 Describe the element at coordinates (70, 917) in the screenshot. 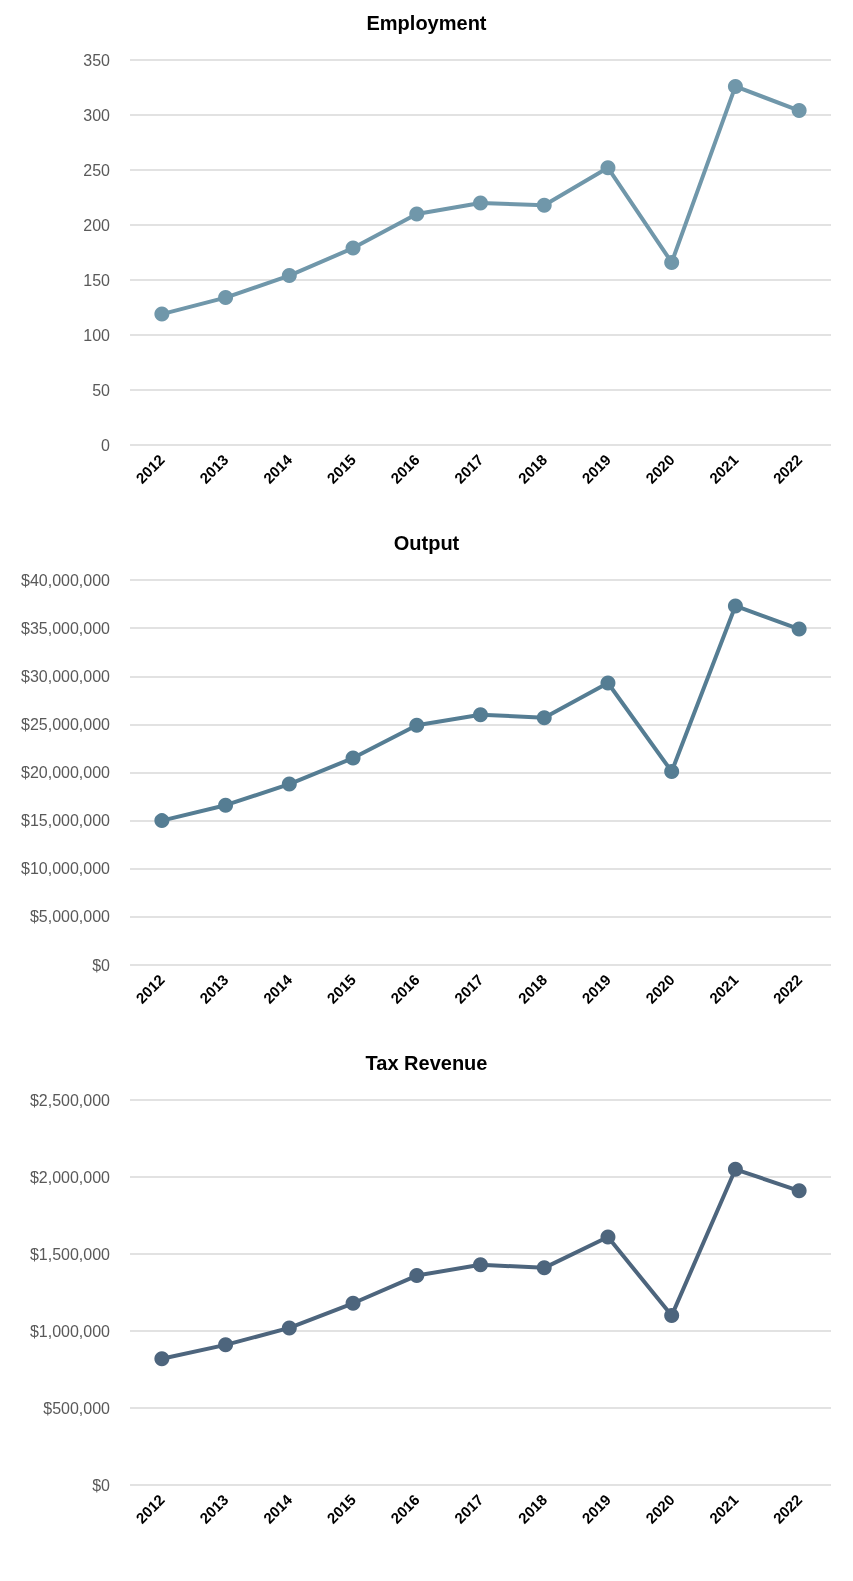

I see `y-tick-label: $5,000,000` at that location.